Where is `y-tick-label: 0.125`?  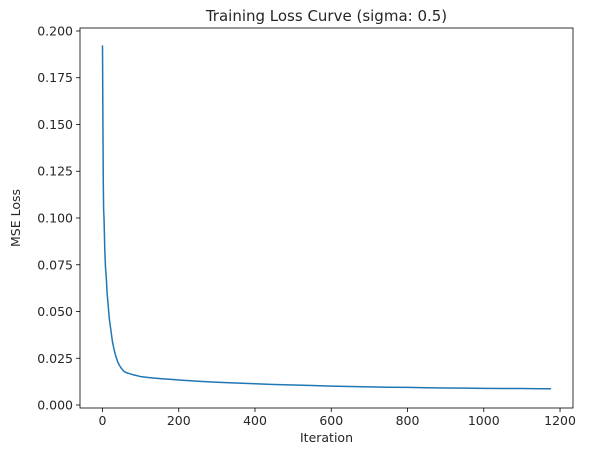
y-tick-label: 0.125 is located at coordinates (55, 171).